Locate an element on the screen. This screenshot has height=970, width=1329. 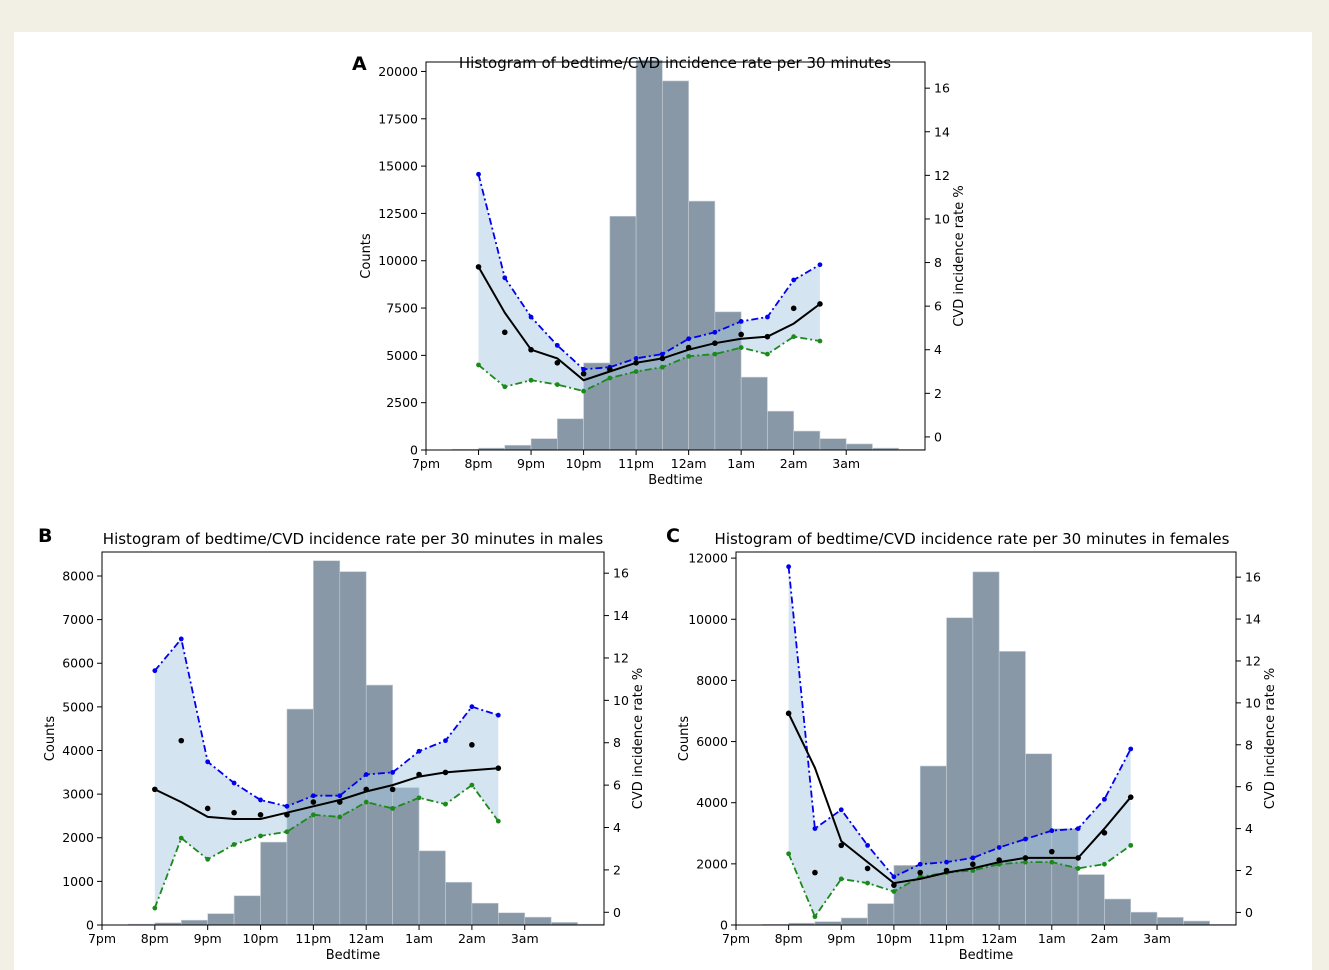
x-tick-label: 8pm is located at coordinates (155, 938).